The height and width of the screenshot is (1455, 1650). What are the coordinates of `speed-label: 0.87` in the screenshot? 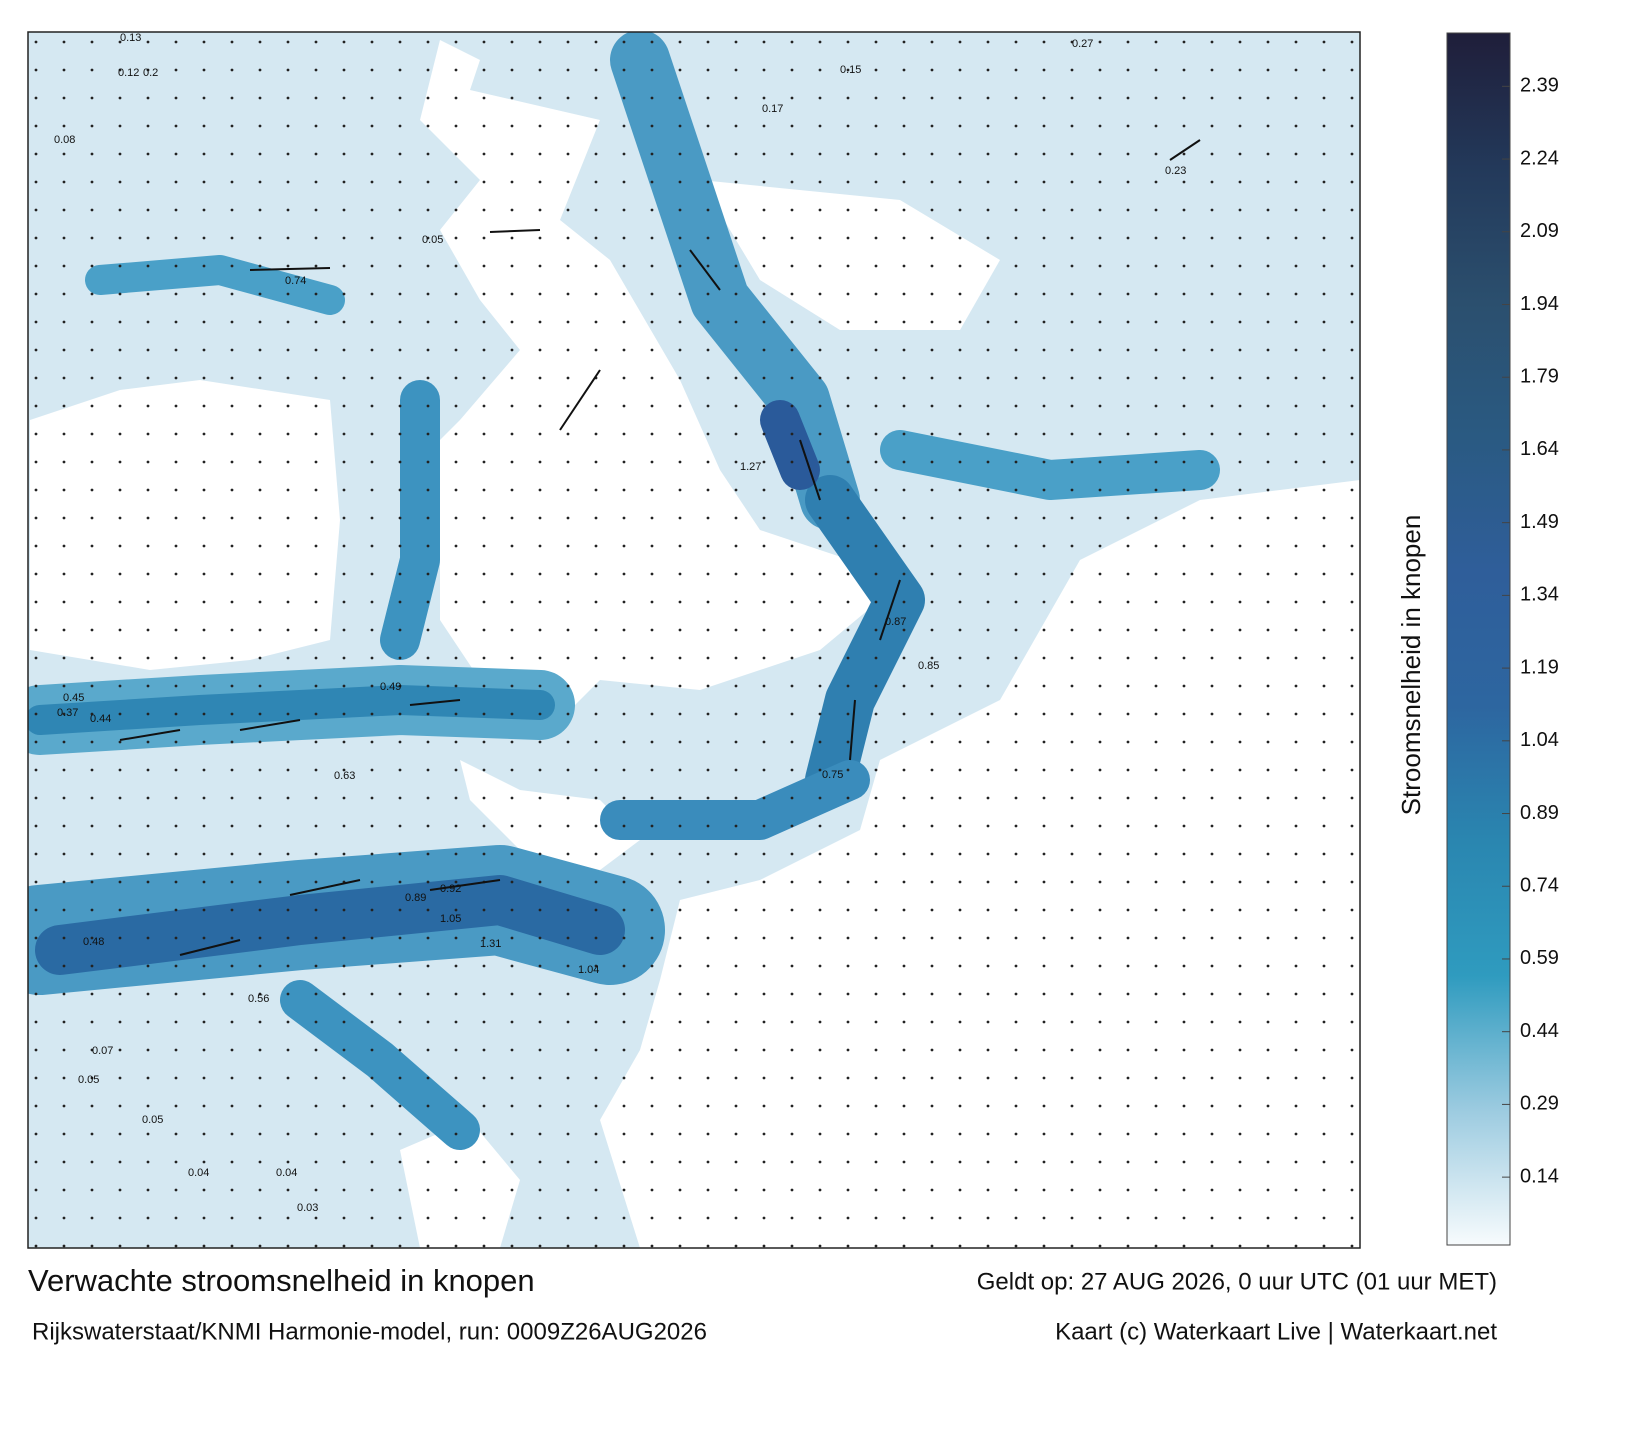 It's located at (895, 622).